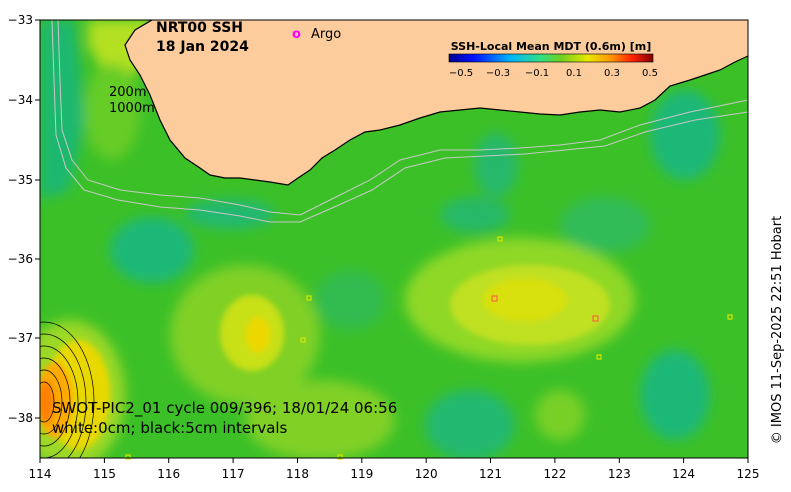 The width and height of the screenshot is (791, 492). Describe the element at coordinates (199, 28) in the screenshot. I see `map-title: NRT00 SSH` at that location.